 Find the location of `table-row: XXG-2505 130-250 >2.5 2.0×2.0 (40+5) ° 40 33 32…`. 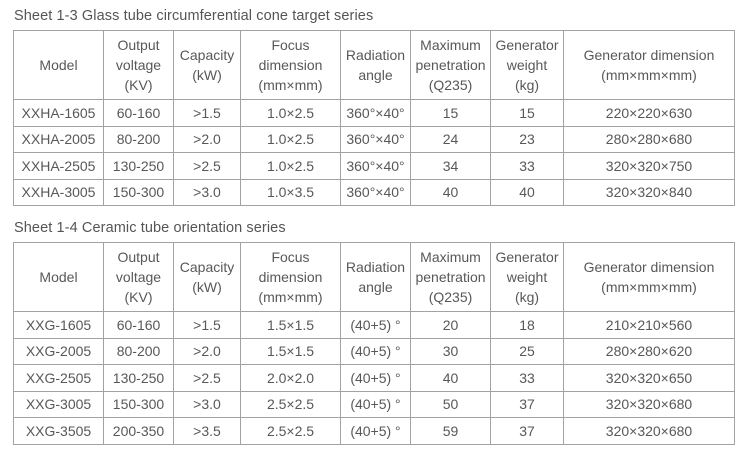

table-row: XXG-2505 130-250 >2.5 2.0×2.0 (40+5) ° 40 33 32… is located at coordinates (374, 378).